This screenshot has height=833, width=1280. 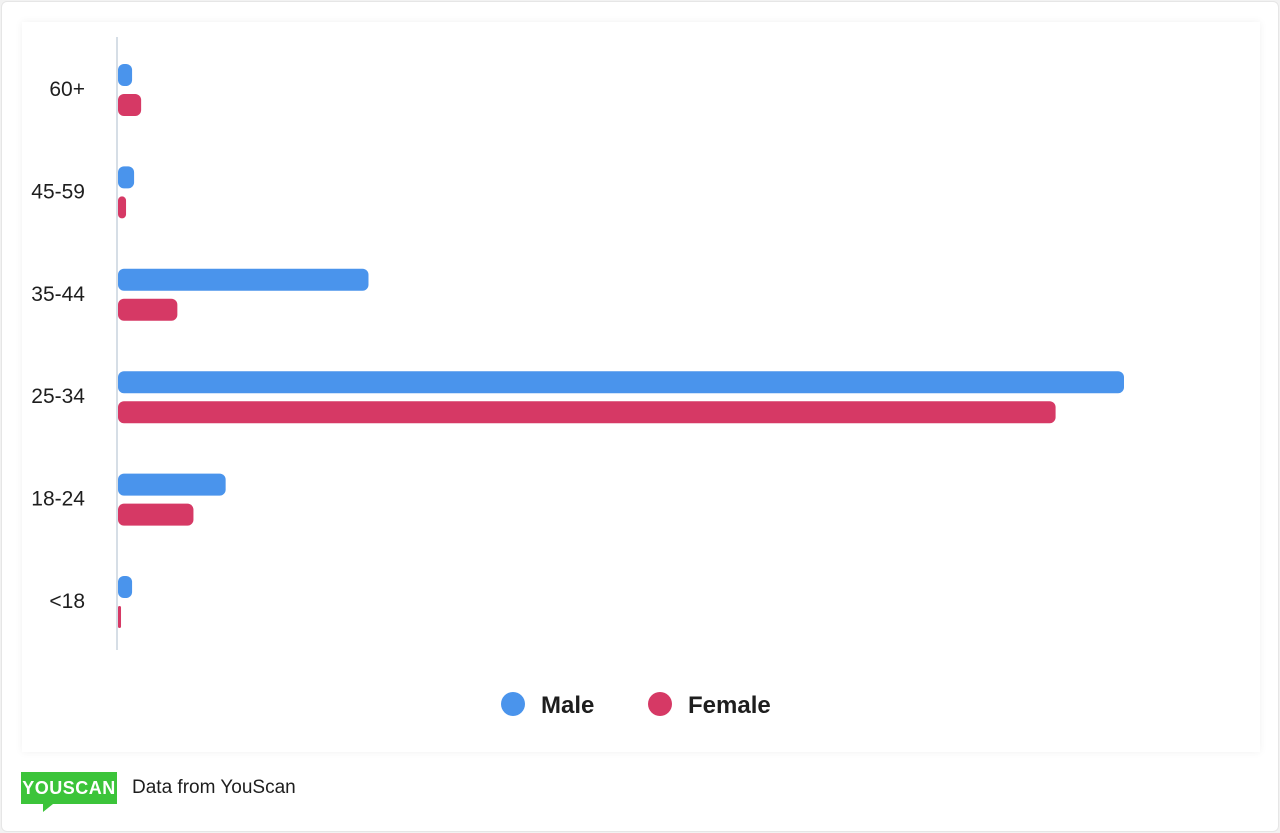 I want to click on footer: YOUSCAN Data from YouScan, so click(x=158, y=792).